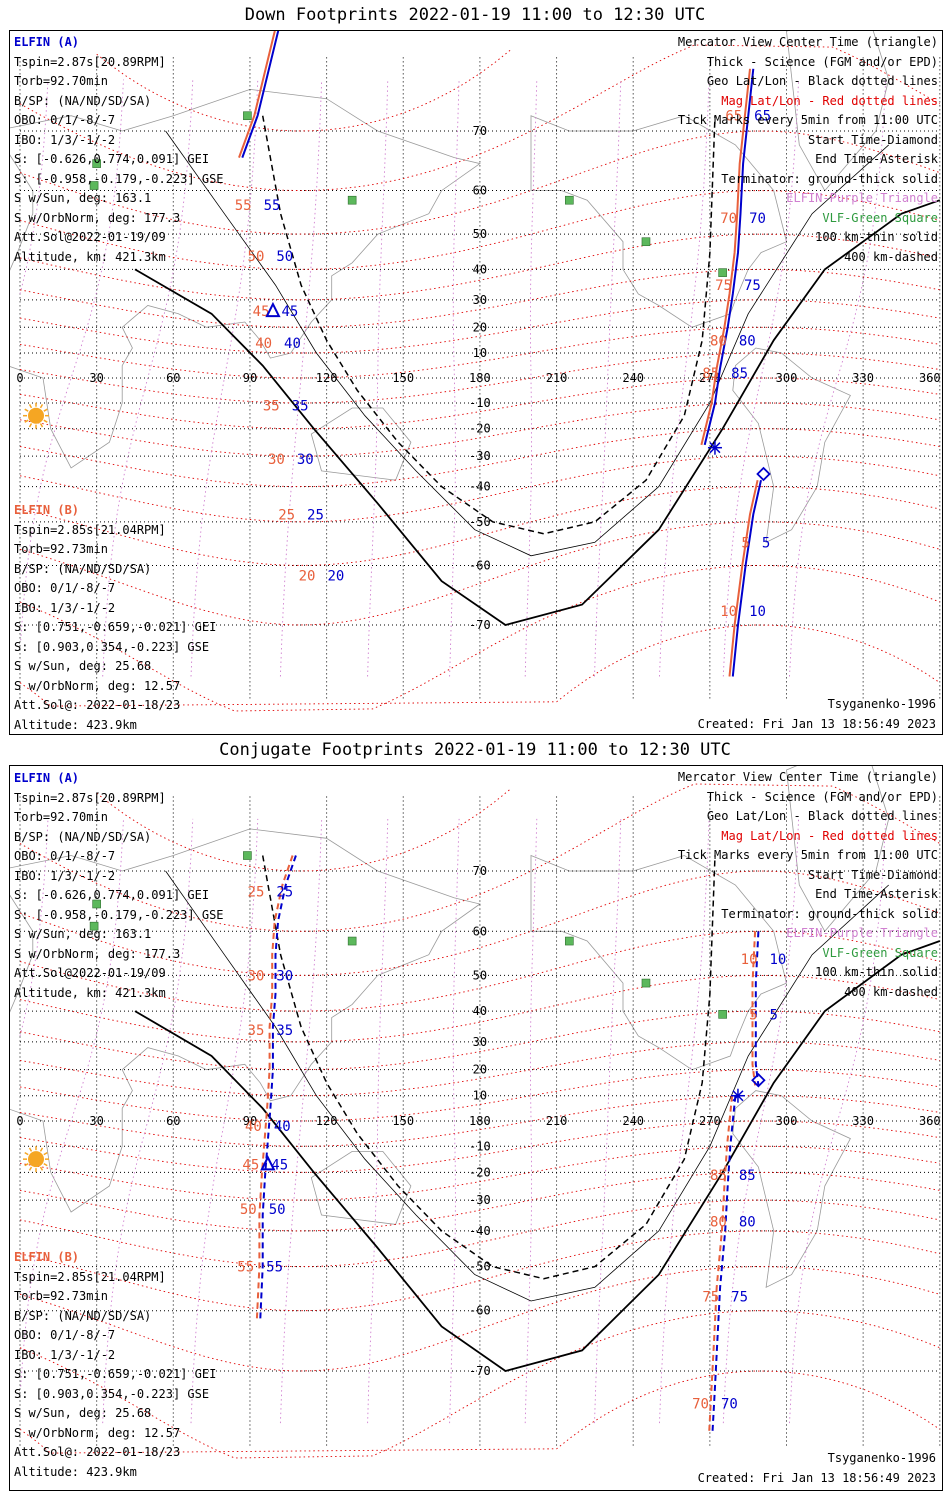 The width and height of the screenshot is (950, 1500). Describe the element at coordinates (724, 1264) in the screenshot. I see `elfin-a-trace-secondary` at that location.